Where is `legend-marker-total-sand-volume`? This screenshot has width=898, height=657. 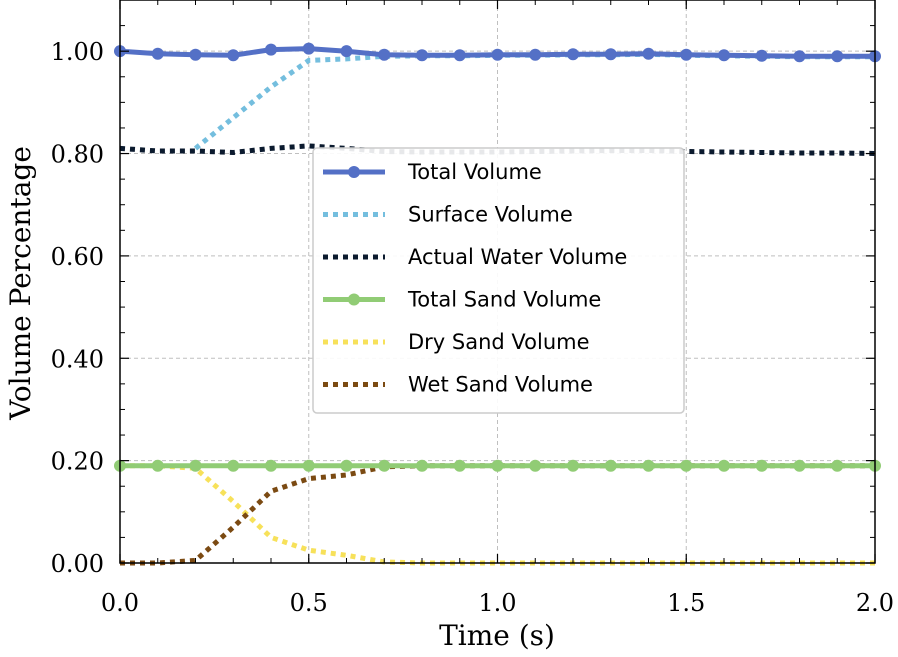
legend-marker-total-sand-volume is located at coordinates (354, 299).